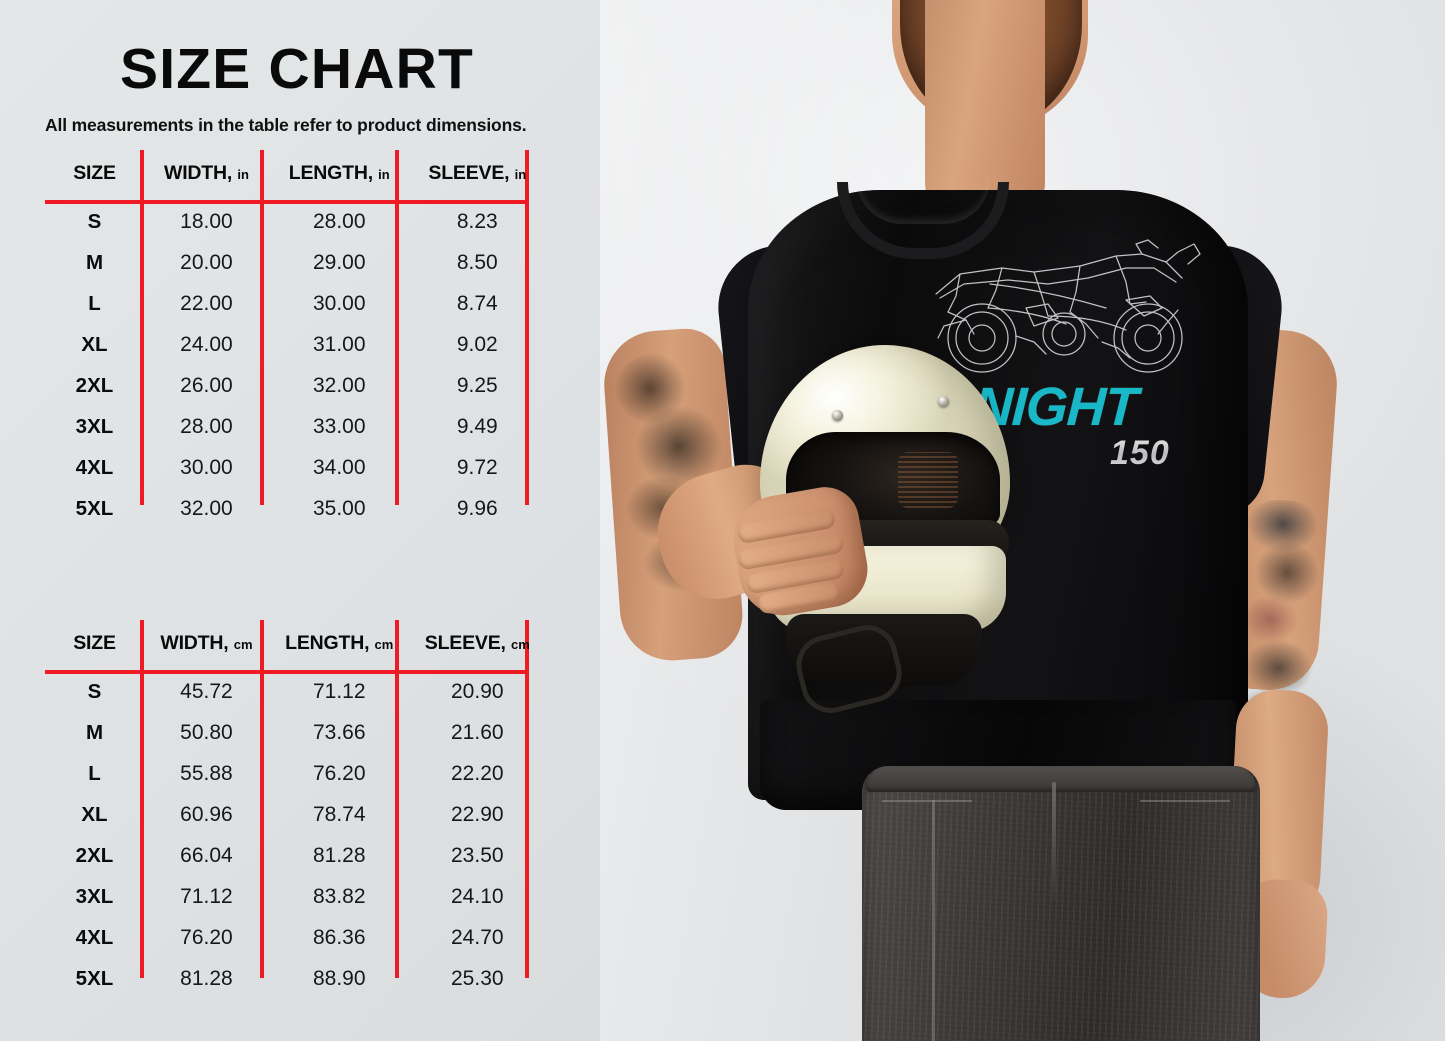  I want to click on cell-length: 83.82, so click(339, 896).